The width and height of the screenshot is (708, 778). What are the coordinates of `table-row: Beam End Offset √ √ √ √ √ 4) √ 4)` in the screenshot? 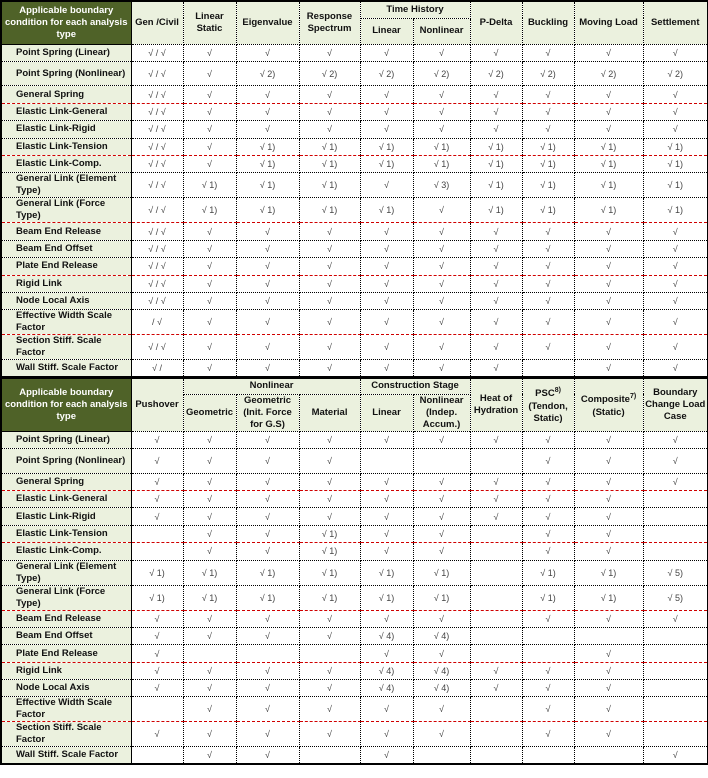 It's located at (354, 636).